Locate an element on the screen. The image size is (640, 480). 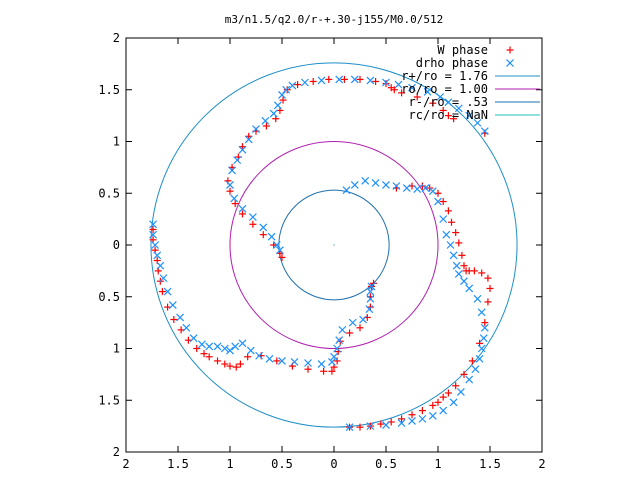
legend-label: rc/ro = NaN is located at coordinates (448, 115).